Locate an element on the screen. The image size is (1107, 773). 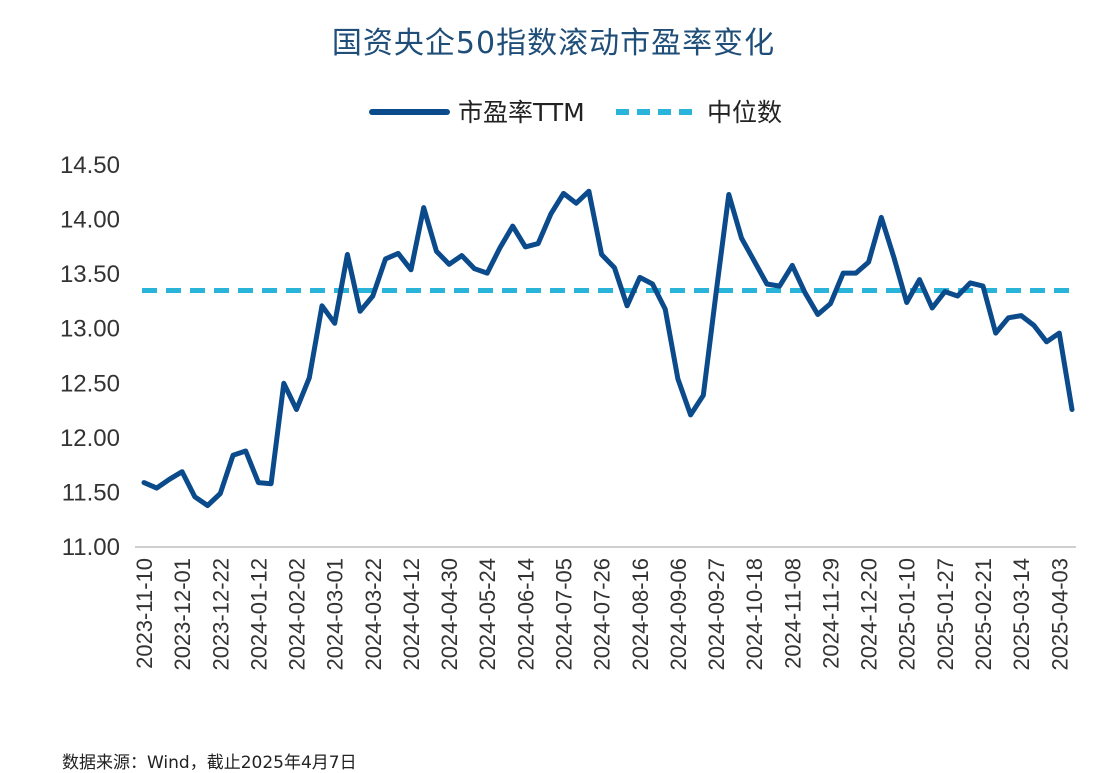
x-tick-label: 2024-08-16 is located at coordinates (640, 614).